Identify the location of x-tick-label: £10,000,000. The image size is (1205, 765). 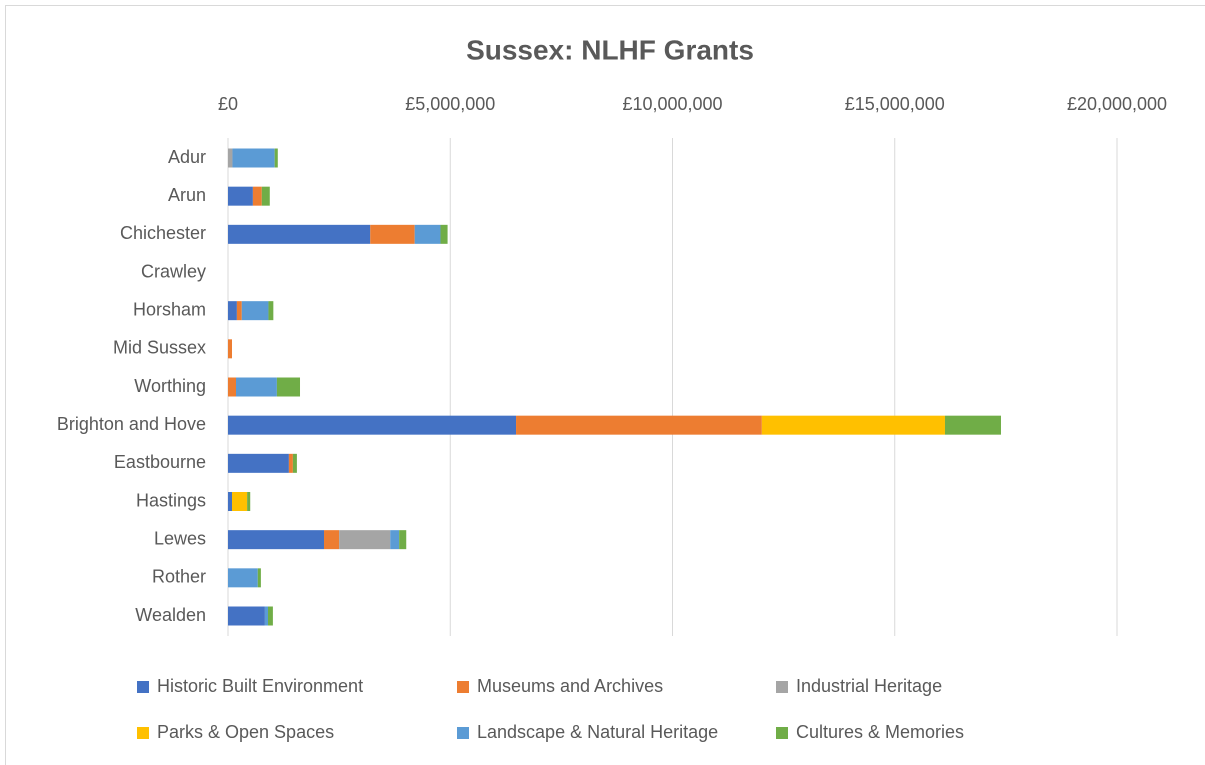
(672, 104).